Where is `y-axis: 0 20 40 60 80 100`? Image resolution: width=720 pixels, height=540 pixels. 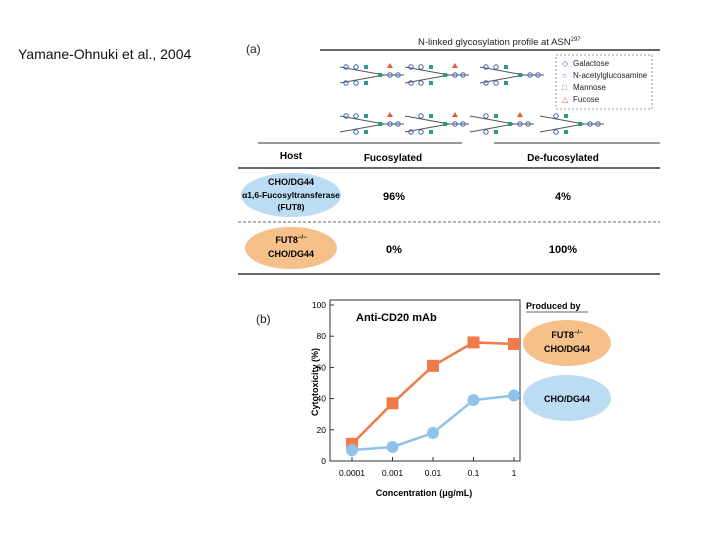
y-axis: 0 20 40 60 80 100 is located at coordinates (323, 383).